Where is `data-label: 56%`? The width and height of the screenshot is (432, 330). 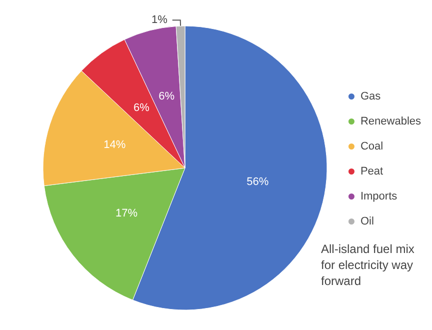
data-label: 56% is located at coordinates (257, 182).